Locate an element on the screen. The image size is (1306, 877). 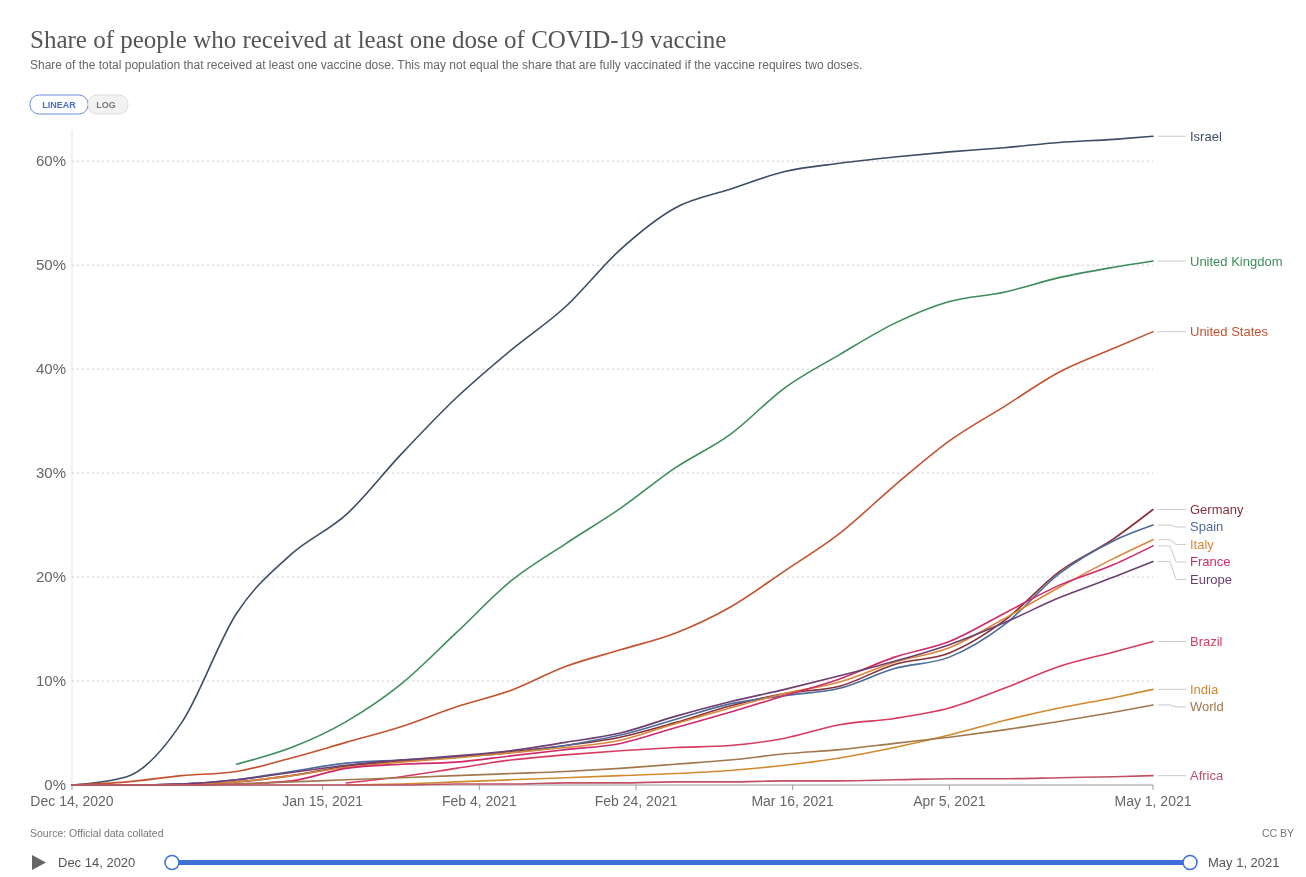
y-tick-label: 20% is located at coordinates (50, 577).